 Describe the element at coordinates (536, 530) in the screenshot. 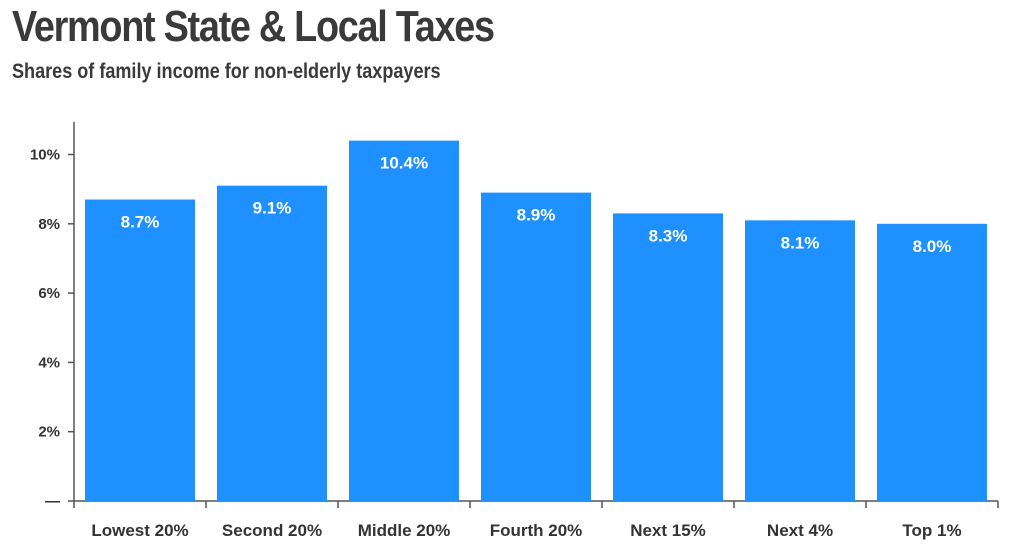

I see `x-category-label: Fourth 20%` at that location.